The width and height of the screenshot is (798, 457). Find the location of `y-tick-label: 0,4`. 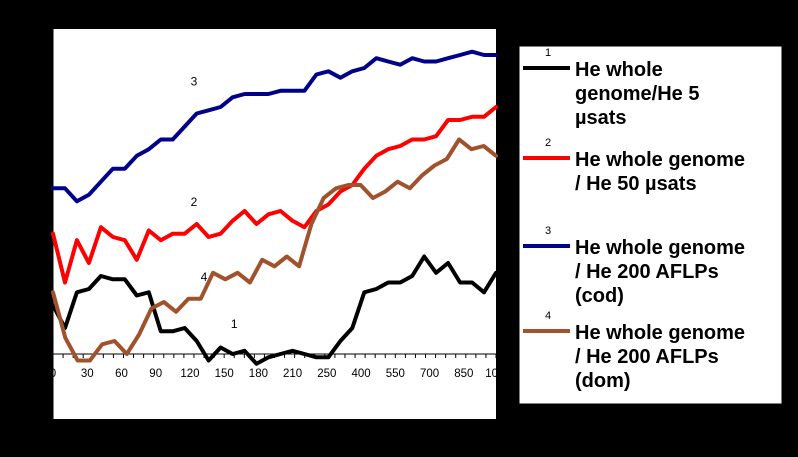

y-tick-label: 0,4 is located at coordinates (36, 224).